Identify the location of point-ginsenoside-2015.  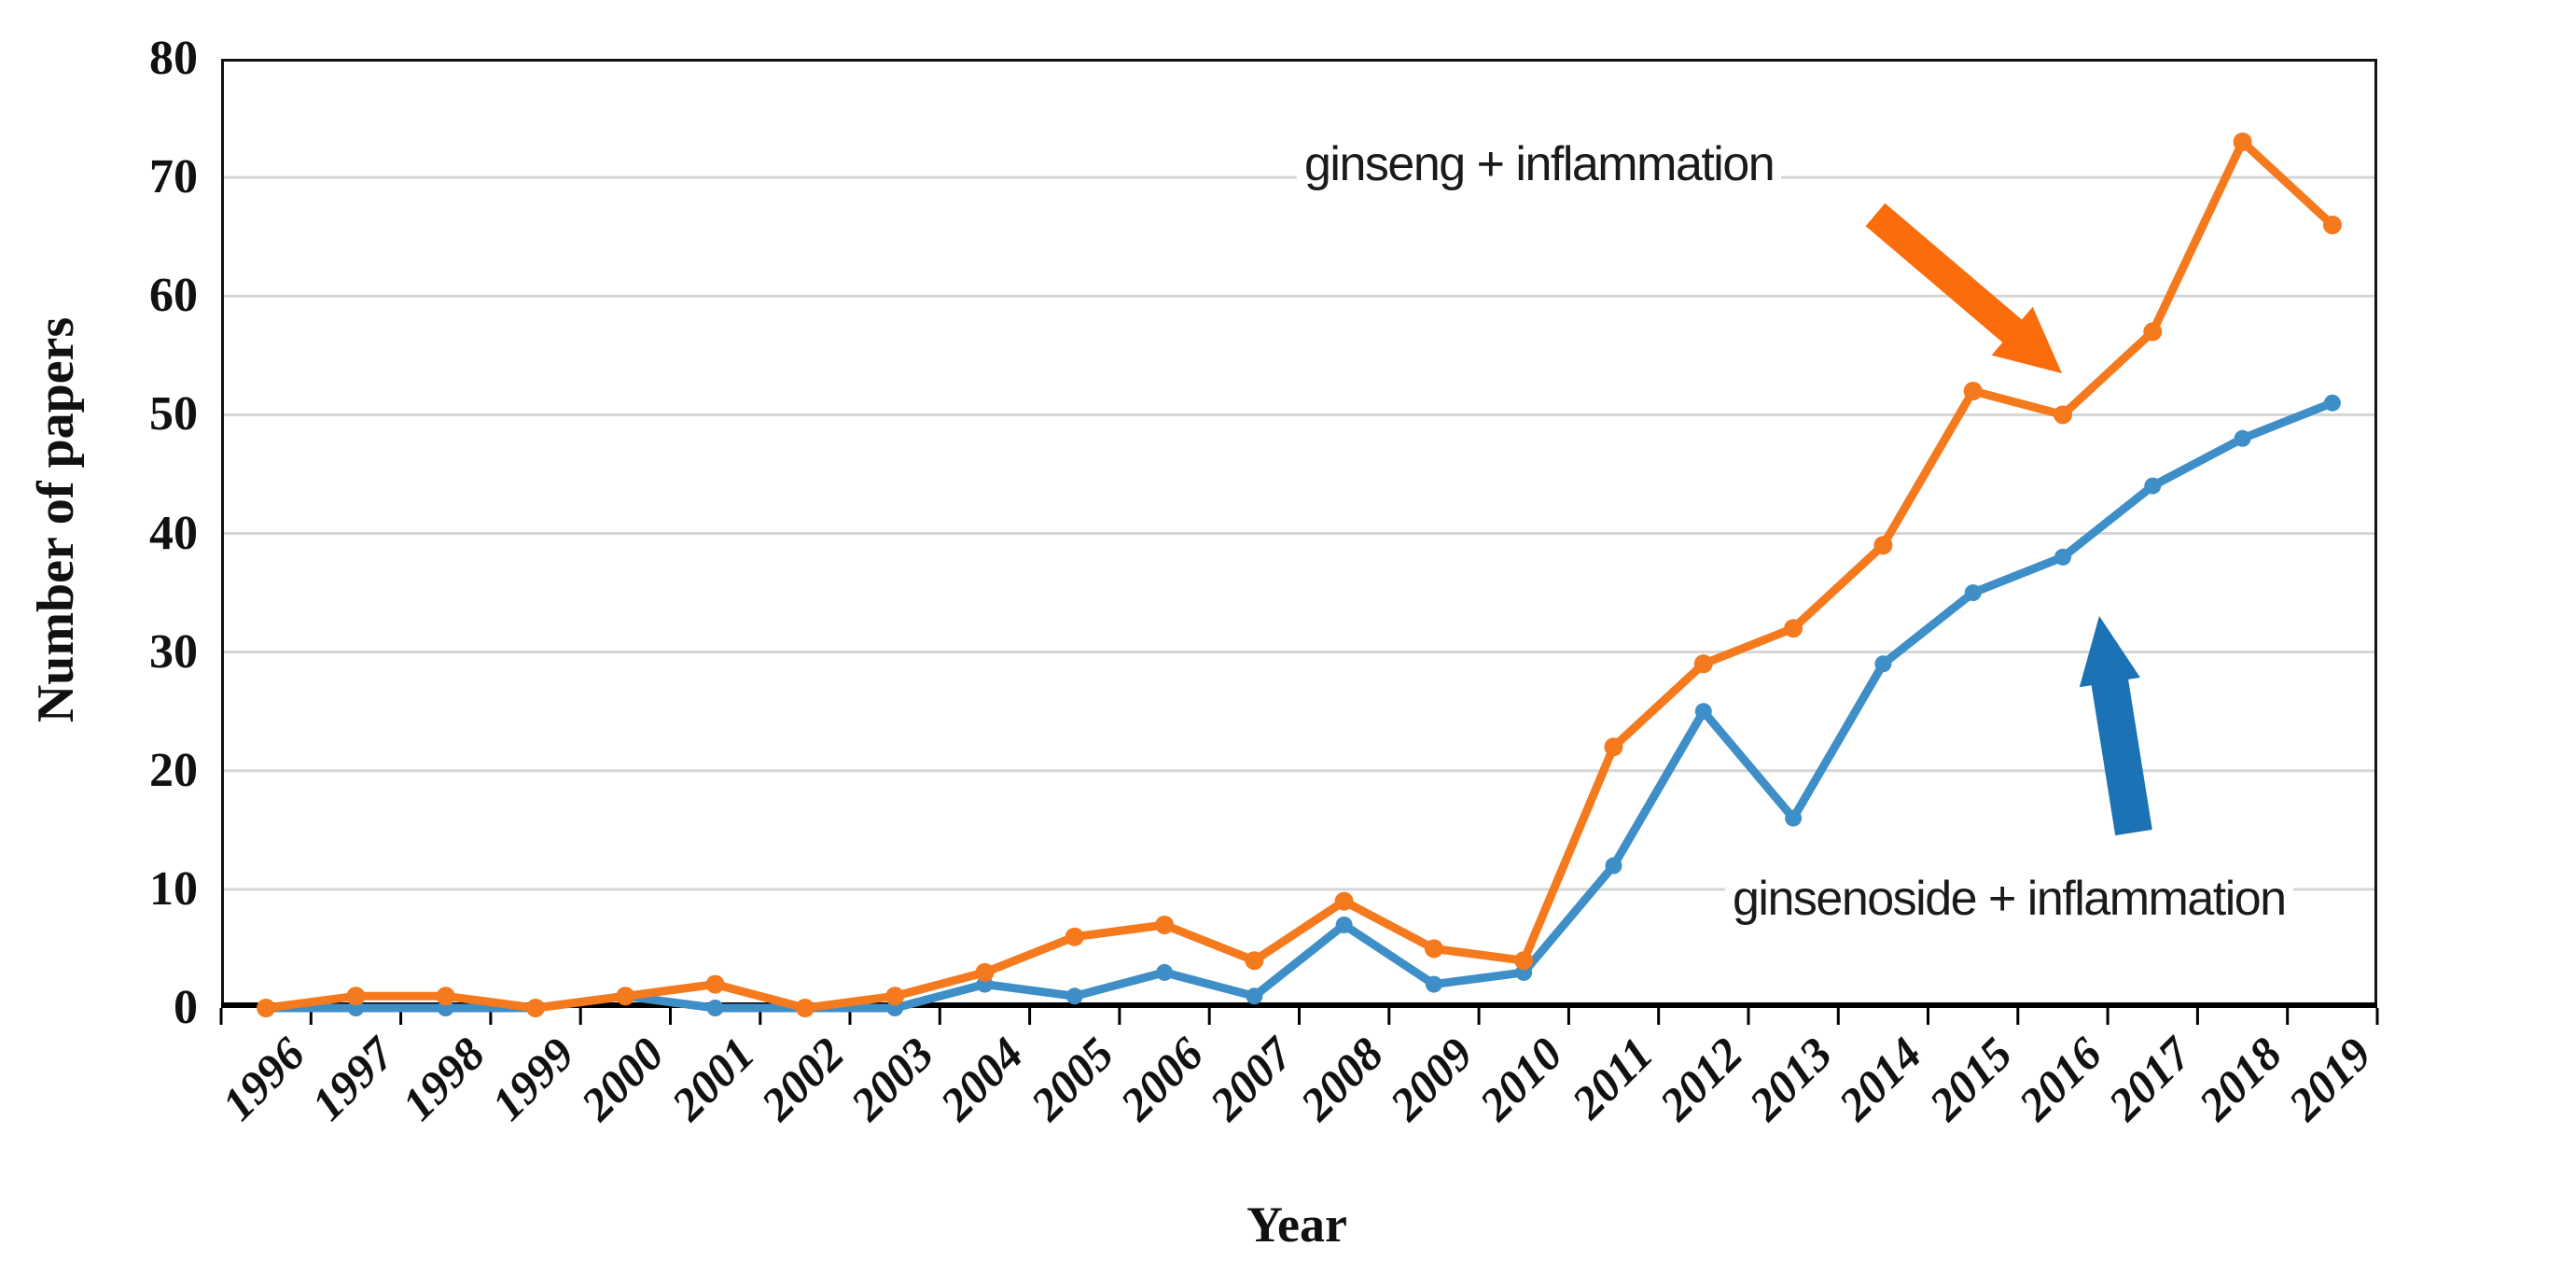
(1973, 593).